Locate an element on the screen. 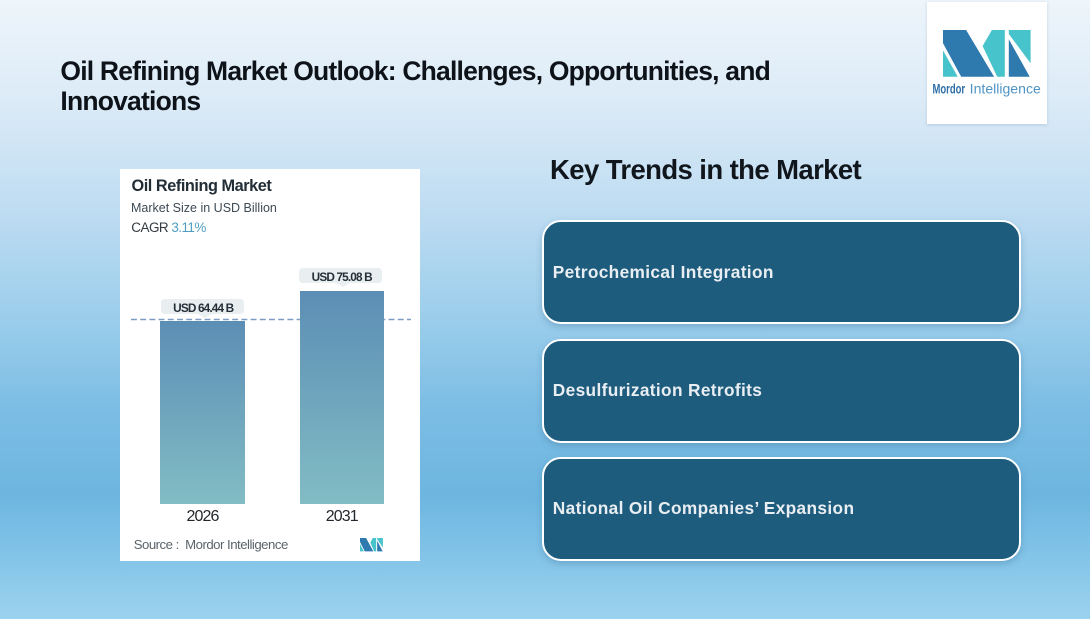 This screenshot has width=1090, height=619. svg-text: Mordor is located at coordinates (949, 88).